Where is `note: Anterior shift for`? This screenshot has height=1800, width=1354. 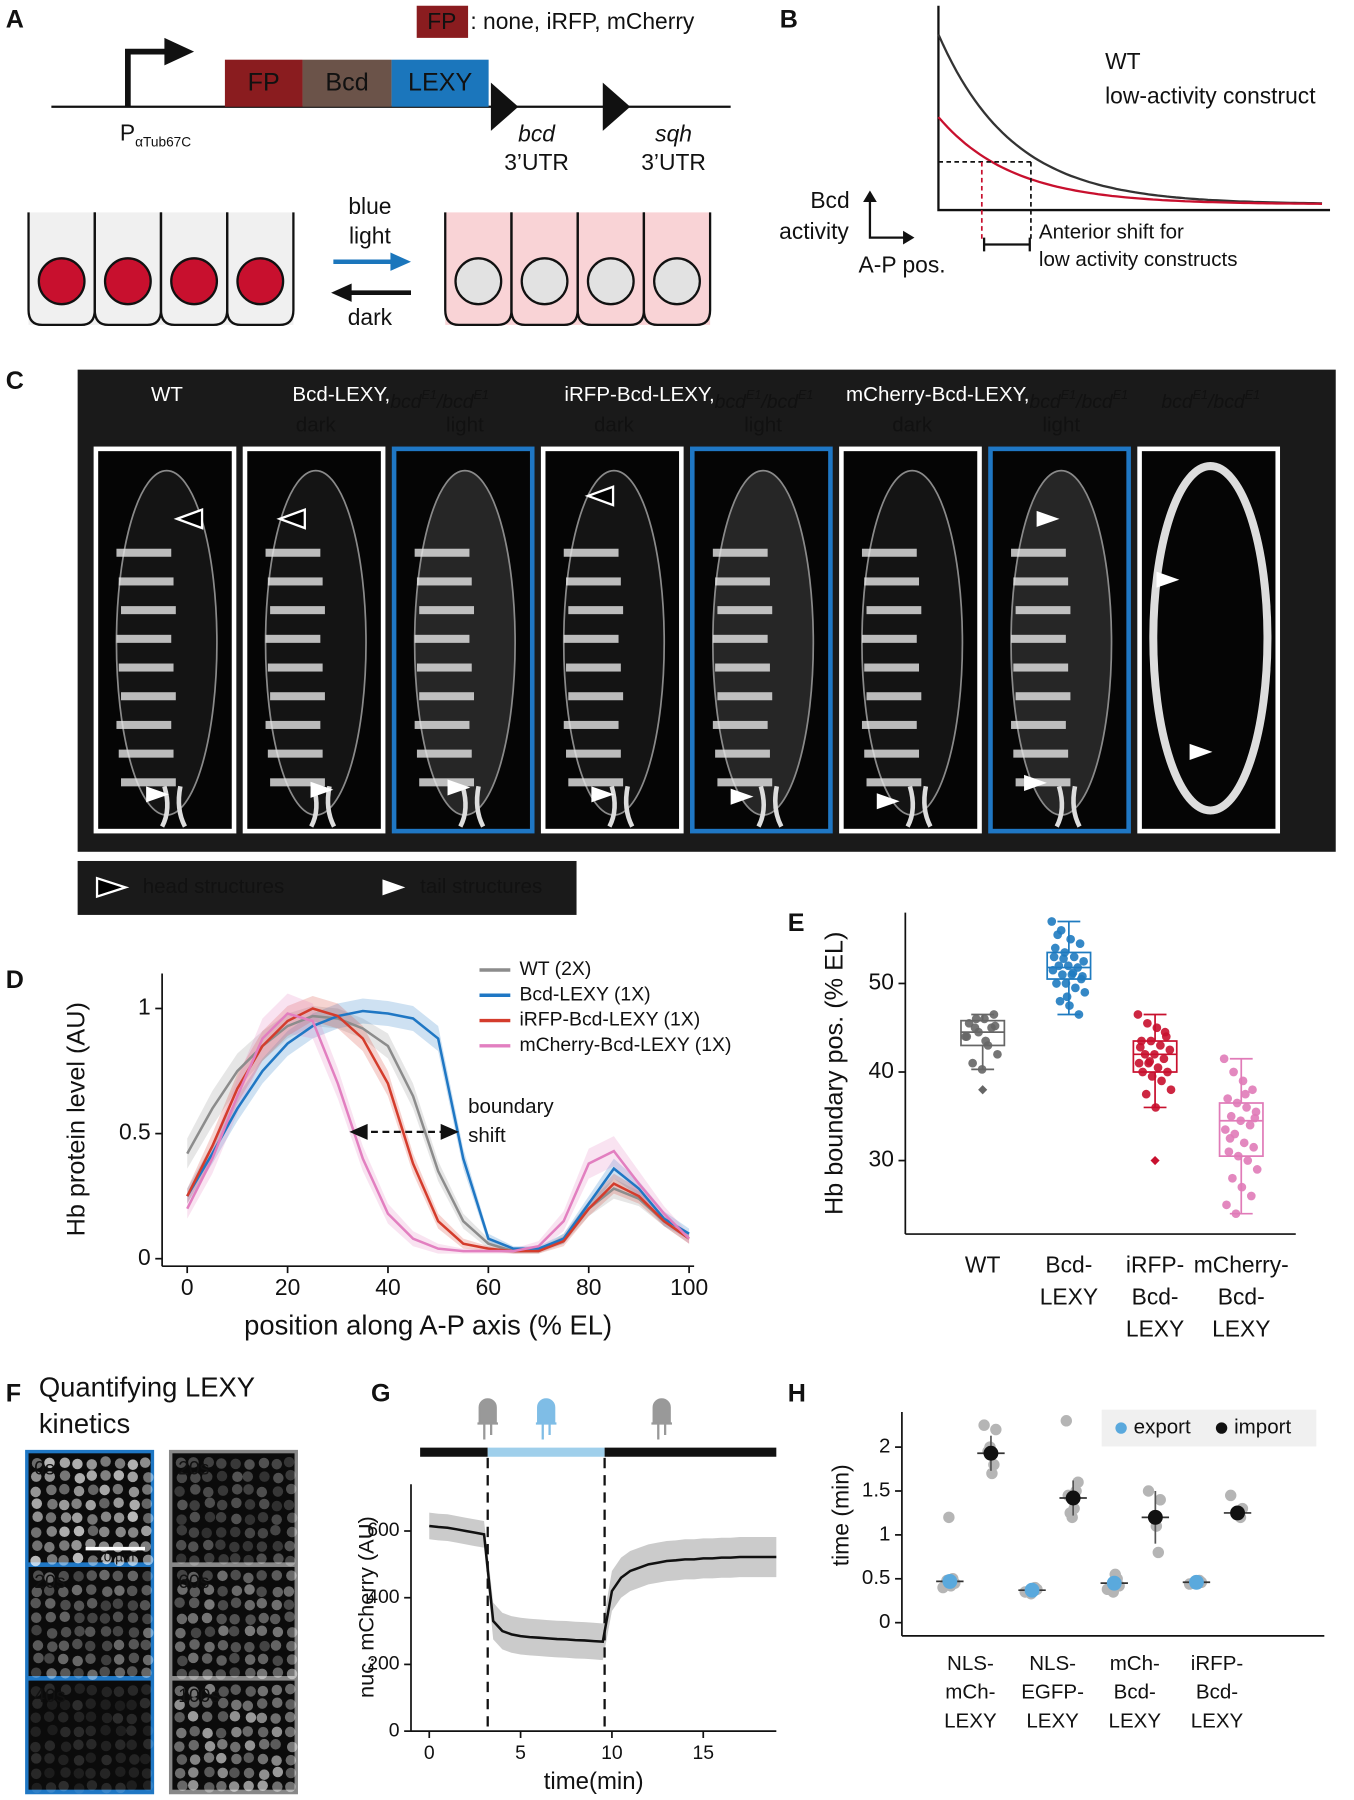
note: Anterior shift for is located at coordinates (1111, 231).